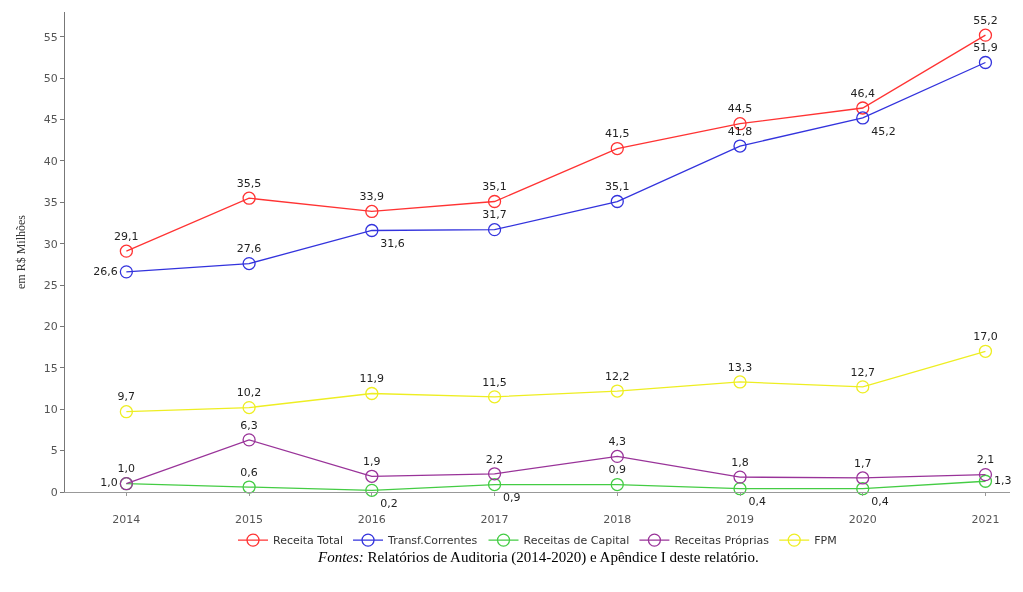 This screenshot has height=592, width=1023. Describe the element at coordinates (825, 541) in the screenshot. I see `legend-label: FPM` at that location.